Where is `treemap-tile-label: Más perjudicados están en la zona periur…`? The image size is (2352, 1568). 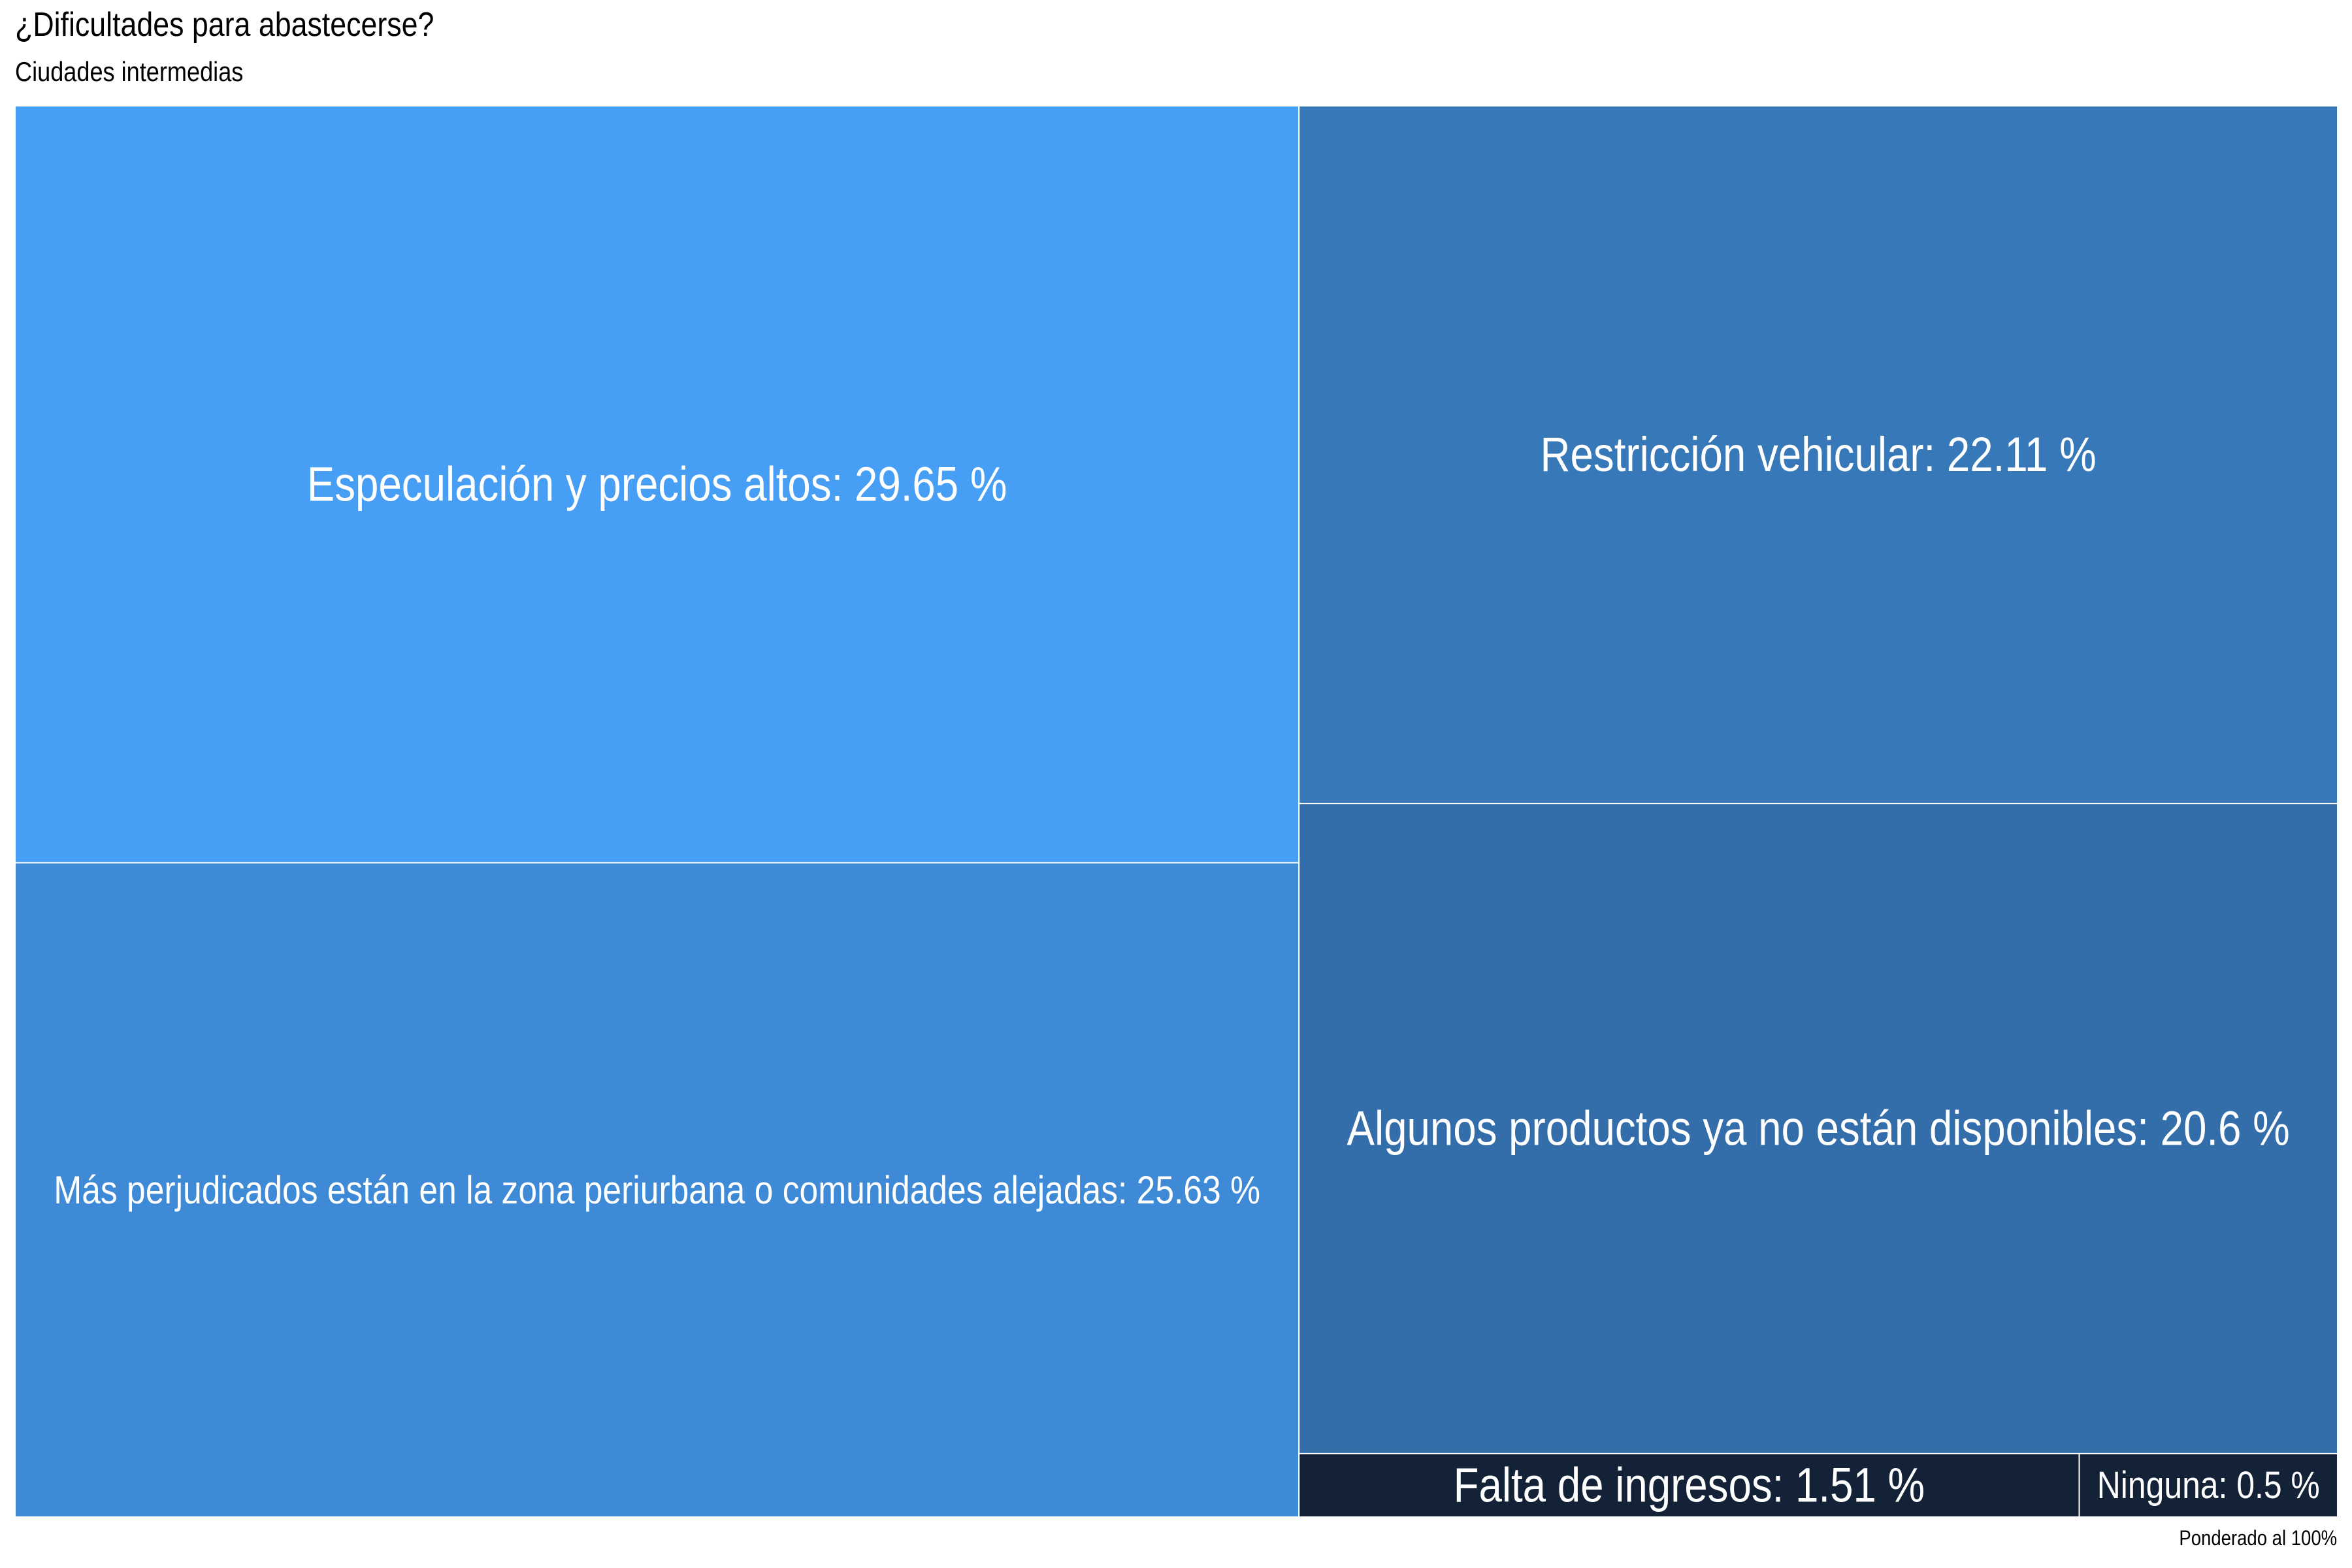 treemap-tile-label: Más perjudicados están en la zona periur… is located at coordinates (657, 1190).